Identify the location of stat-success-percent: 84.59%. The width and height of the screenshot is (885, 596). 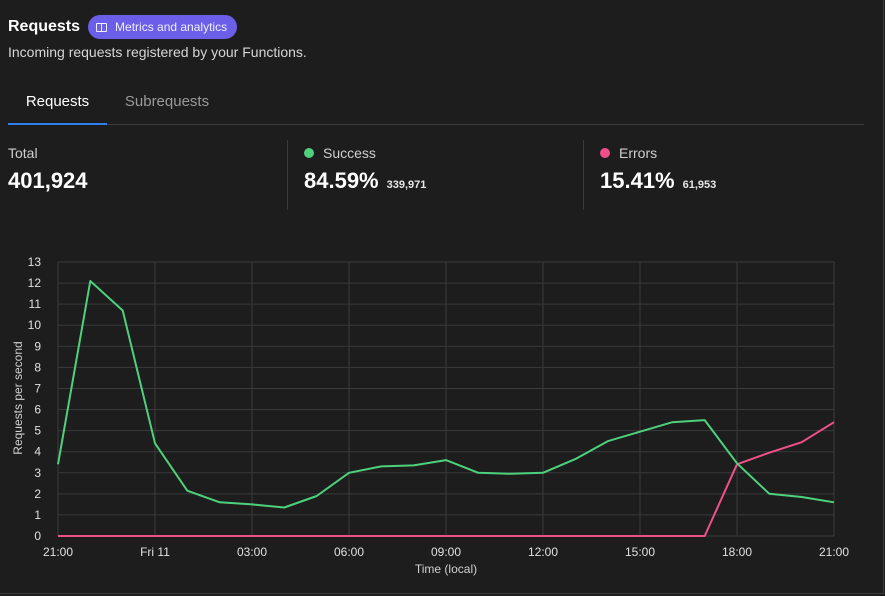
(341, 180).